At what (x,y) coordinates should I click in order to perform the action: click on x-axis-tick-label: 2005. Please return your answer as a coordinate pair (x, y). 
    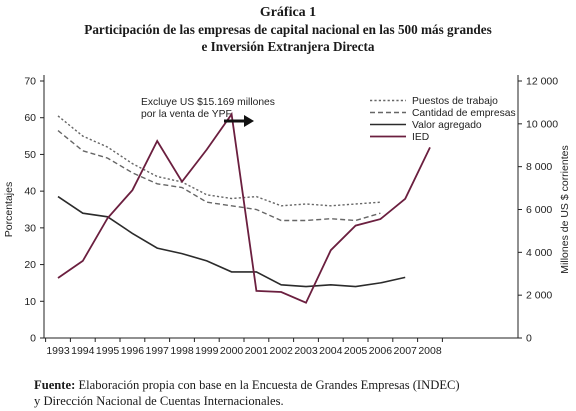
    Looking at the image, I should click on (356, 350).